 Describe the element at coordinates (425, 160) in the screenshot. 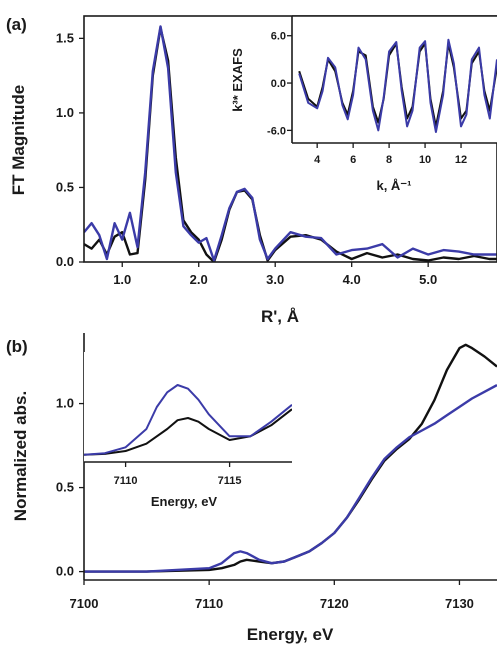

I see `x-tick-label: 10` at that location.